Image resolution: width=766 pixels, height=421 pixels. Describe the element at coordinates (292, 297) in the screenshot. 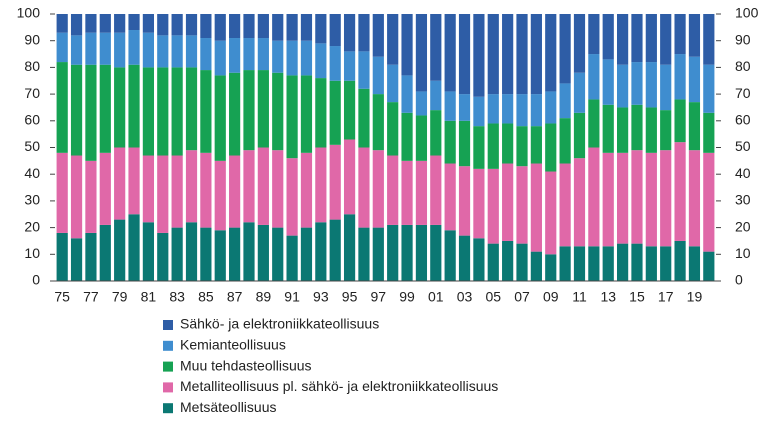

I see `x-tick-label: 91` at that location.